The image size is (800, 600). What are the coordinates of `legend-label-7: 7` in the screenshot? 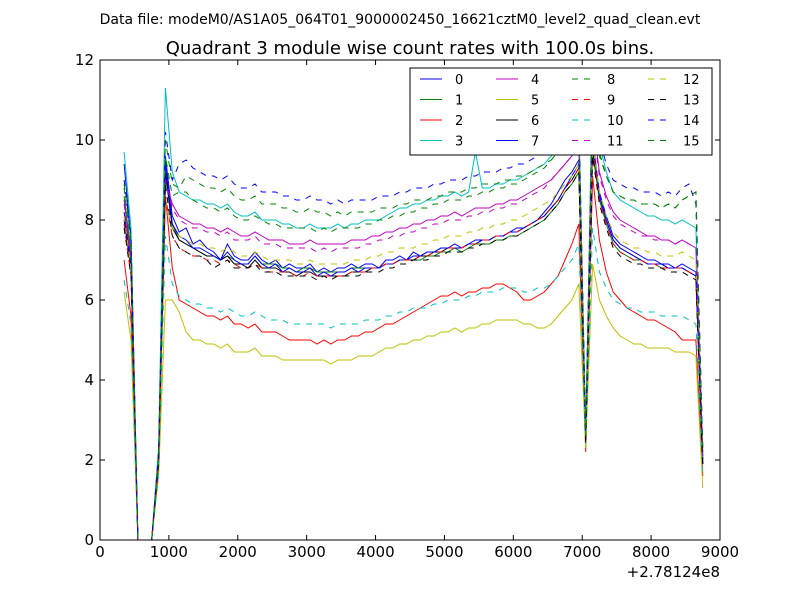 It's located at (535, 142).